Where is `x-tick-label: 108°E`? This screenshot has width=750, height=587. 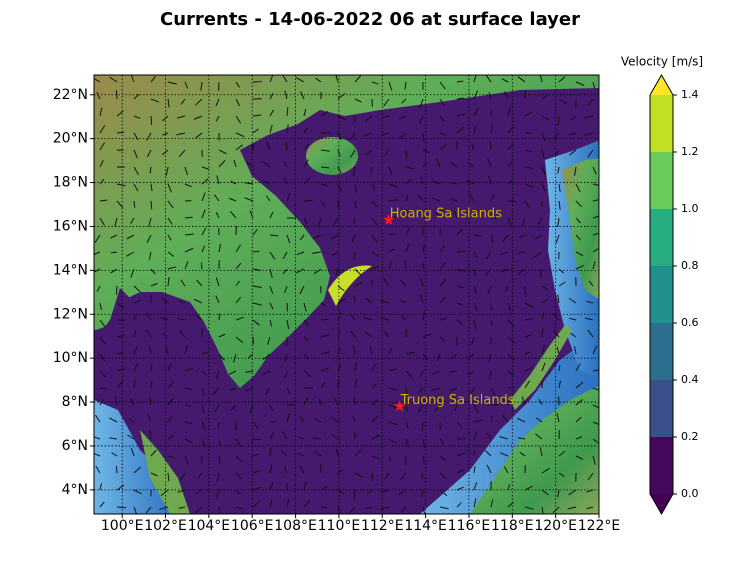 x-tick-label: 108°E is located at coordinates (295, 526).